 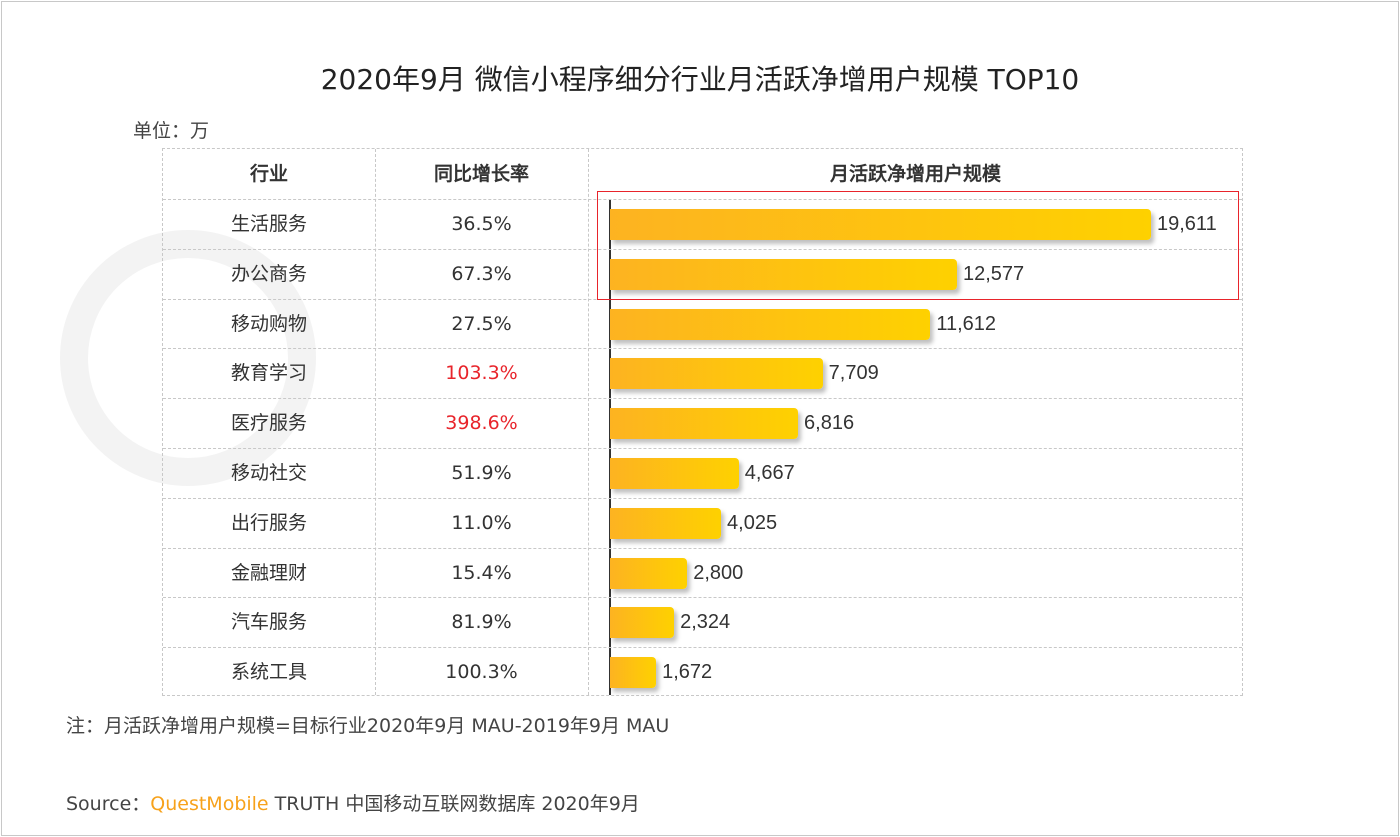 What do you see at coordinates (481, 473) in the screenshot?
I see `growth-rate: 51.9%` at bounding box center [481, 473].